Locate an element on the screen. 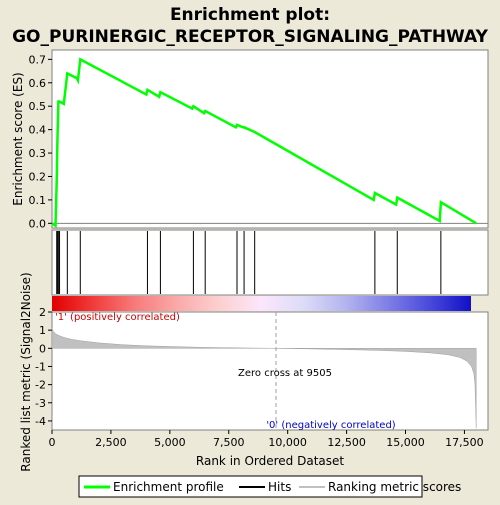 The image size is (500, 505). es-y-tick-label: 0.2 is located at coordinates (38, 176).